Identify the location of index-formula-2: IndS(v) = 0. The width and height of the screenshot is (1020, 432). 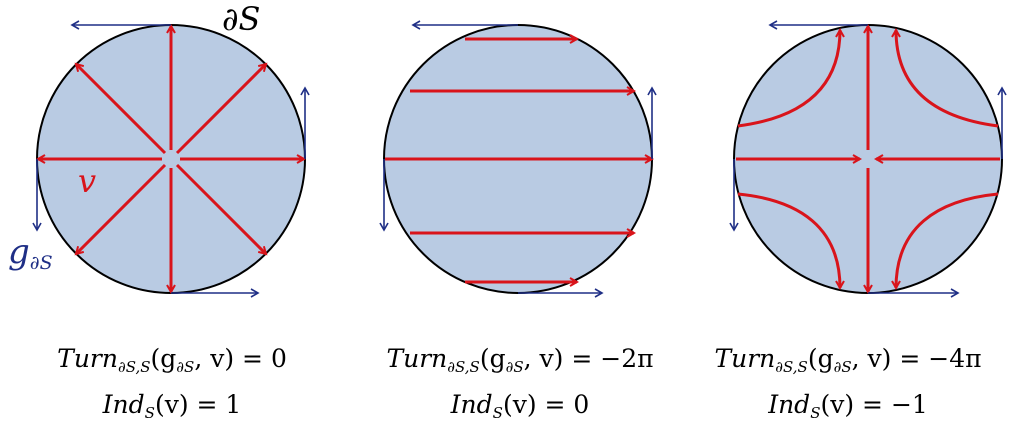
(520, 406).